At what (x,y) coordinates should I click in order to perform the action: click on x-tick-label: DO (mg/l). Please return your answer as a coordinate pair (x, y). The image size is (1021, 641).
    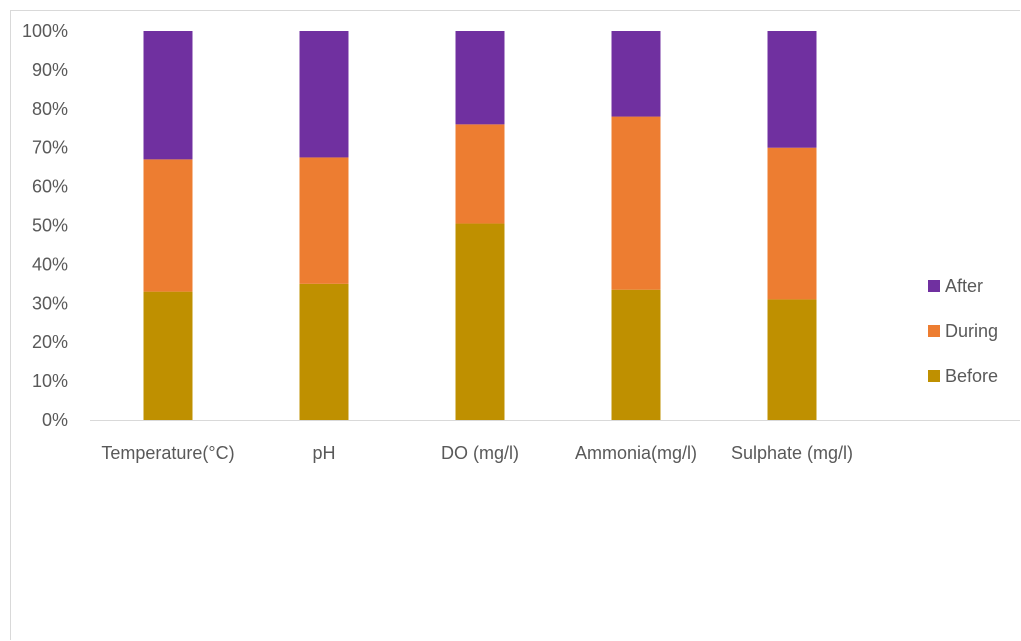
    Looking at the image, I should click on (480, 453).